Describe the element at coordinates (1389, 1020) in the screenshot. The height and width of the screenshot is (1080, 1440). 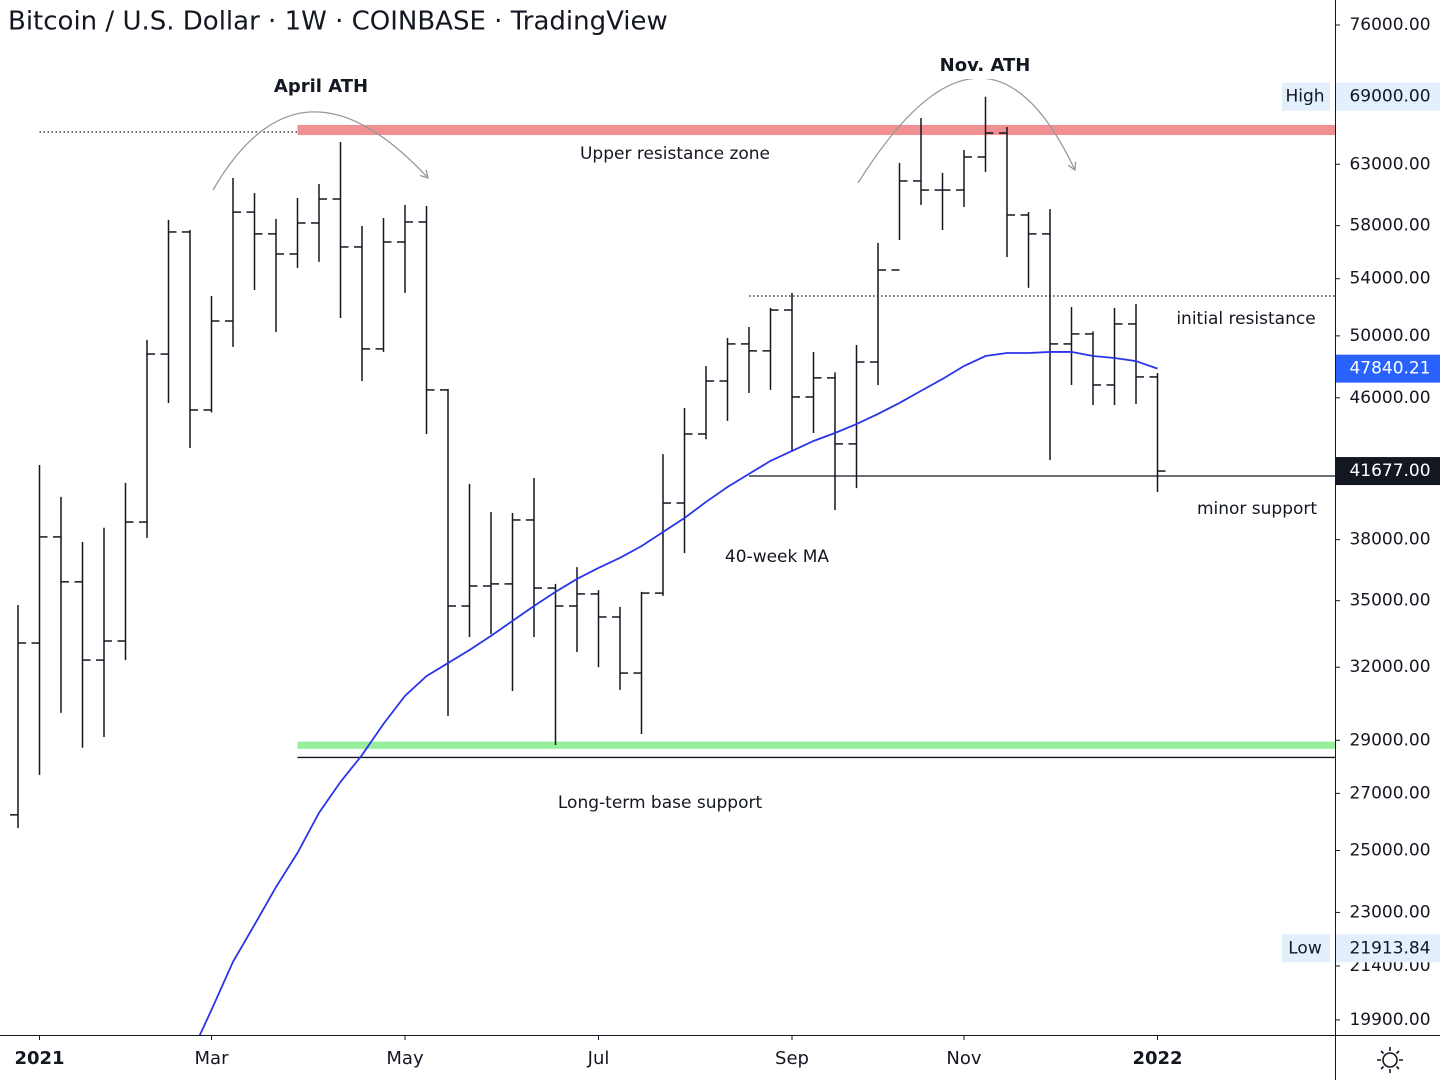
I see `y-tick-label: 19900.00` at that location.